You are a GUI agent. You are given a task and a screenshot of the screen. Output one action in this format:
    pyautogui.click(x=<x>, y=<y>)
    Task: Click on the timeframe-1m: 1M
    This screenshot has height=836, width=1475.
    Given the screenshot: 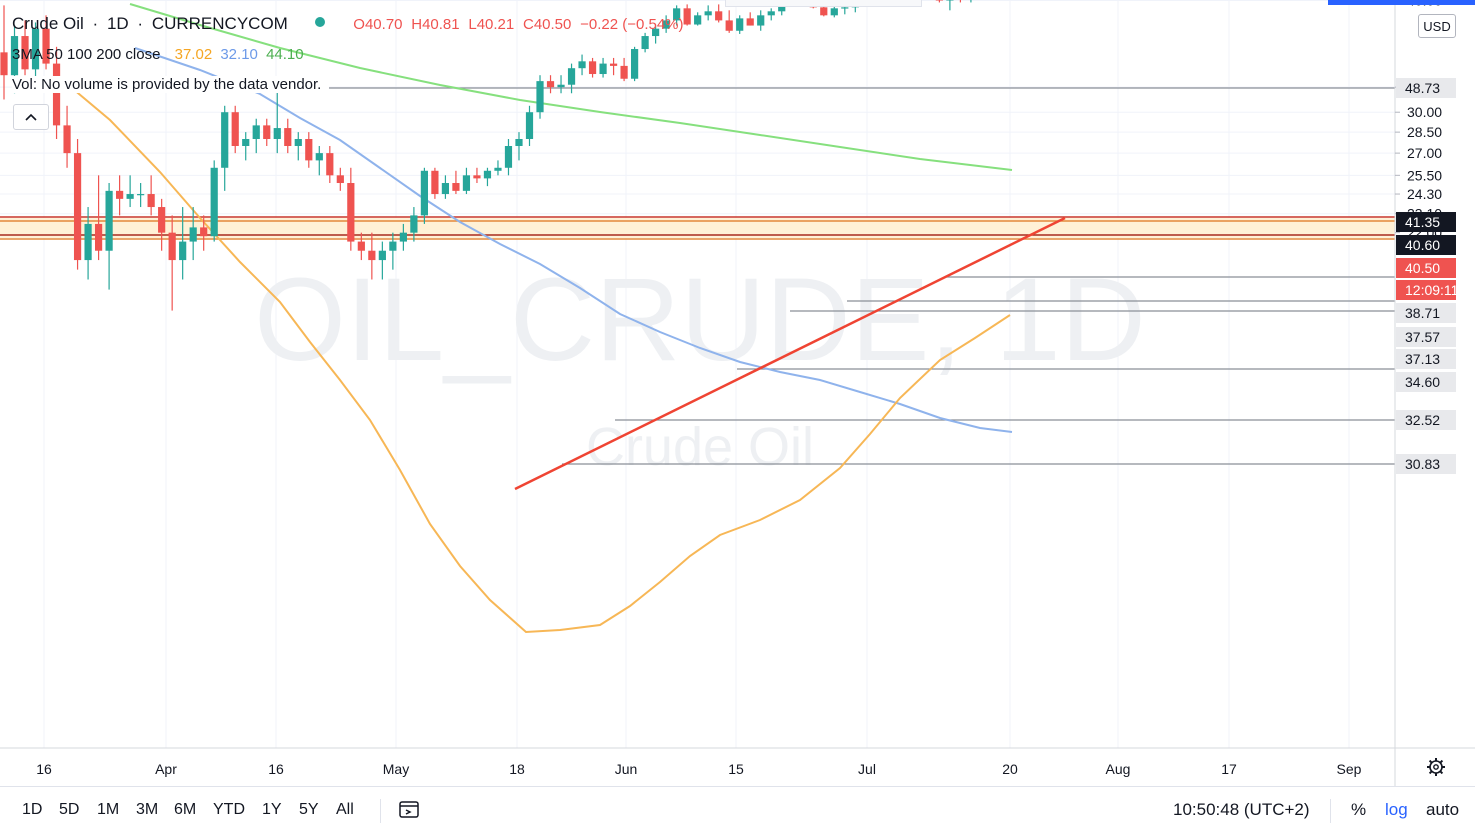 What is the action you would take?
    pyautogui.click(x=108, y=810)
    